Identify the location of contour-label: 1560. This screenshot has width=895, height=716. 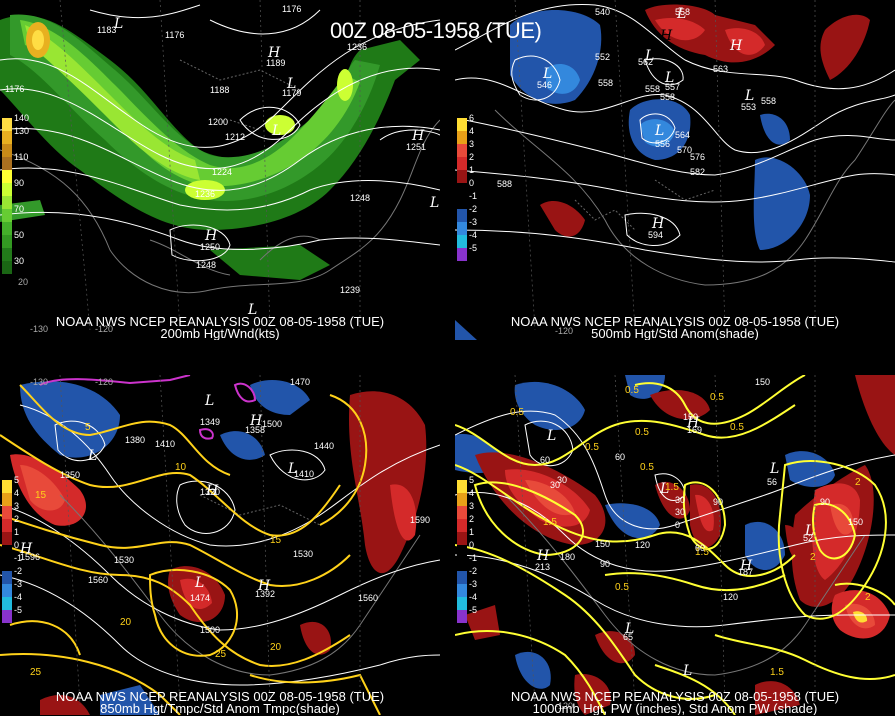
(368, 598).